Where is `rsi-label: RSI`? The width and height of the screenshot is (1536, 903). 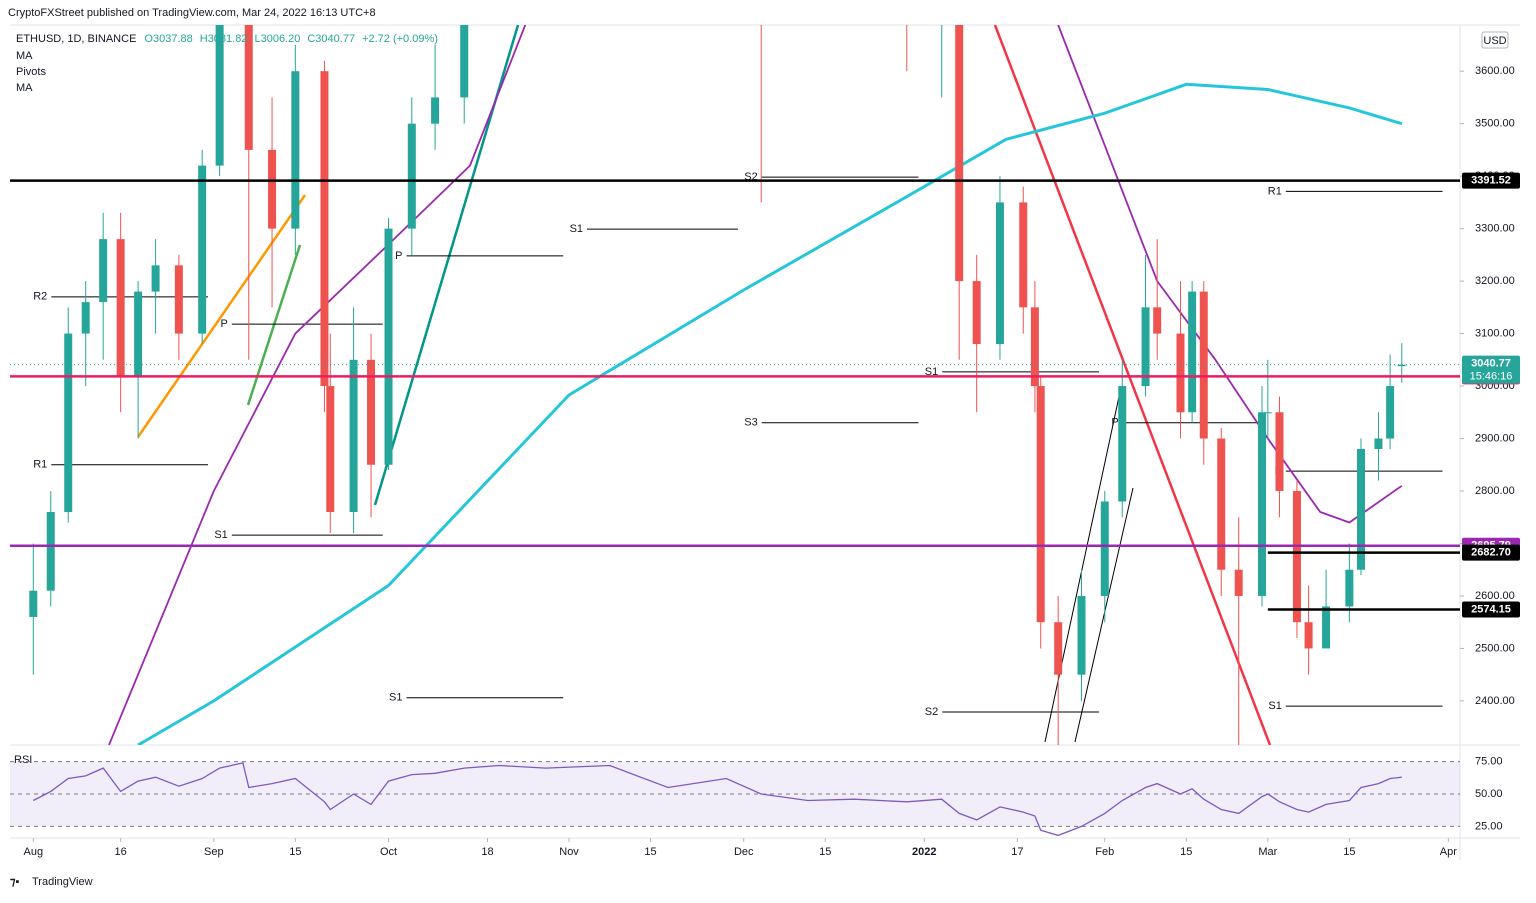 rsi-label: RSI is located at coordinates (23, 760).